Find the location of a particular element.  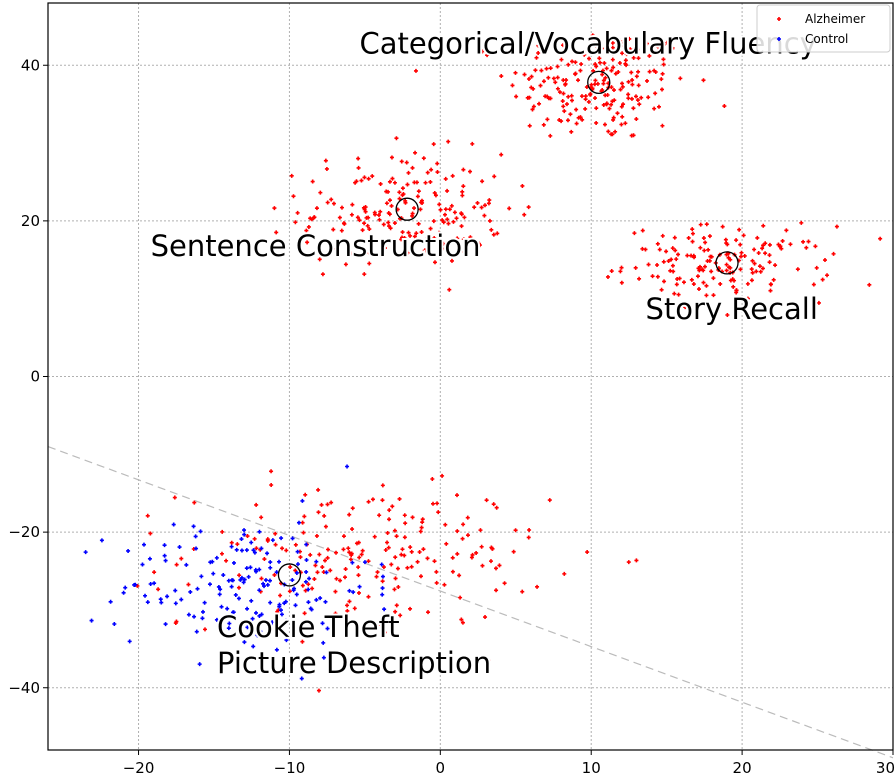

cluster-label: Sentence Construction is located at coordinates (316, 246).